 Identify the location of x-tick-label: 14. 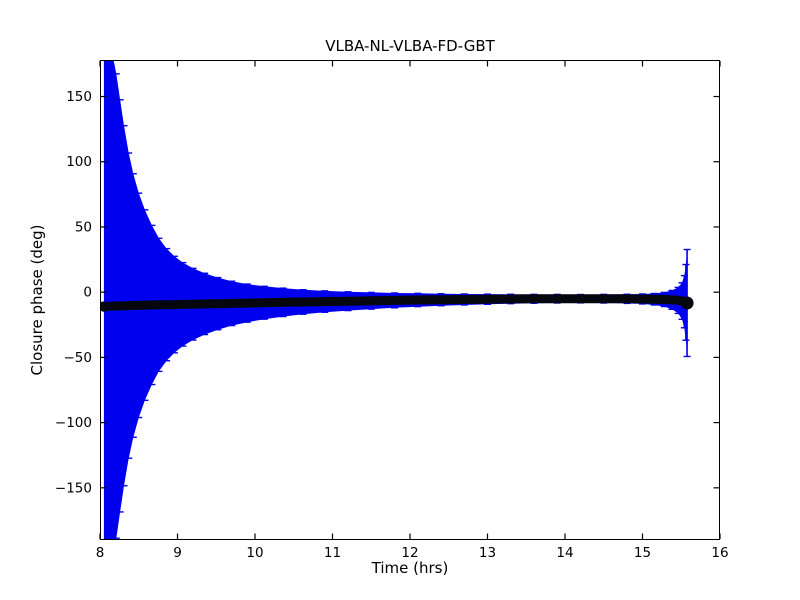
(564, 553).